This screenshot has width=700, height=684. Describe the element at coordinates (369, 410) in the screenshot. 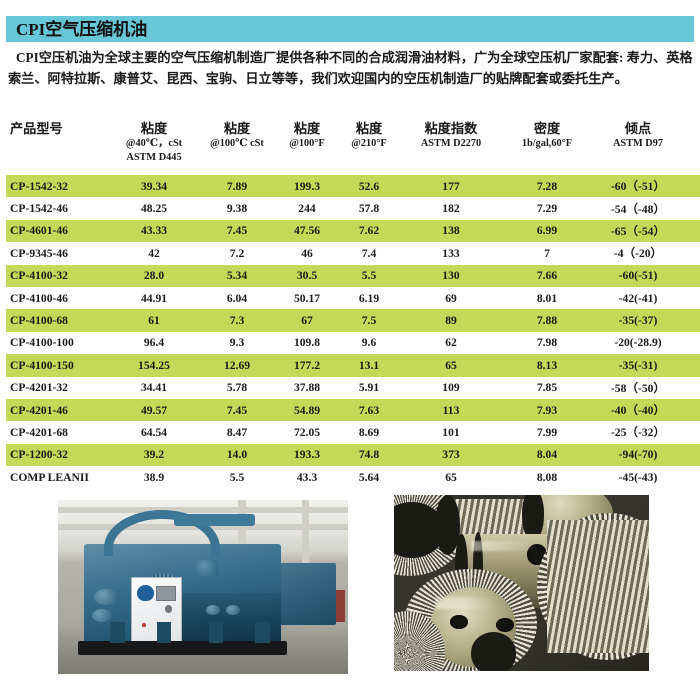

I see `cell-viscosity-210f: 7.63` at that location.